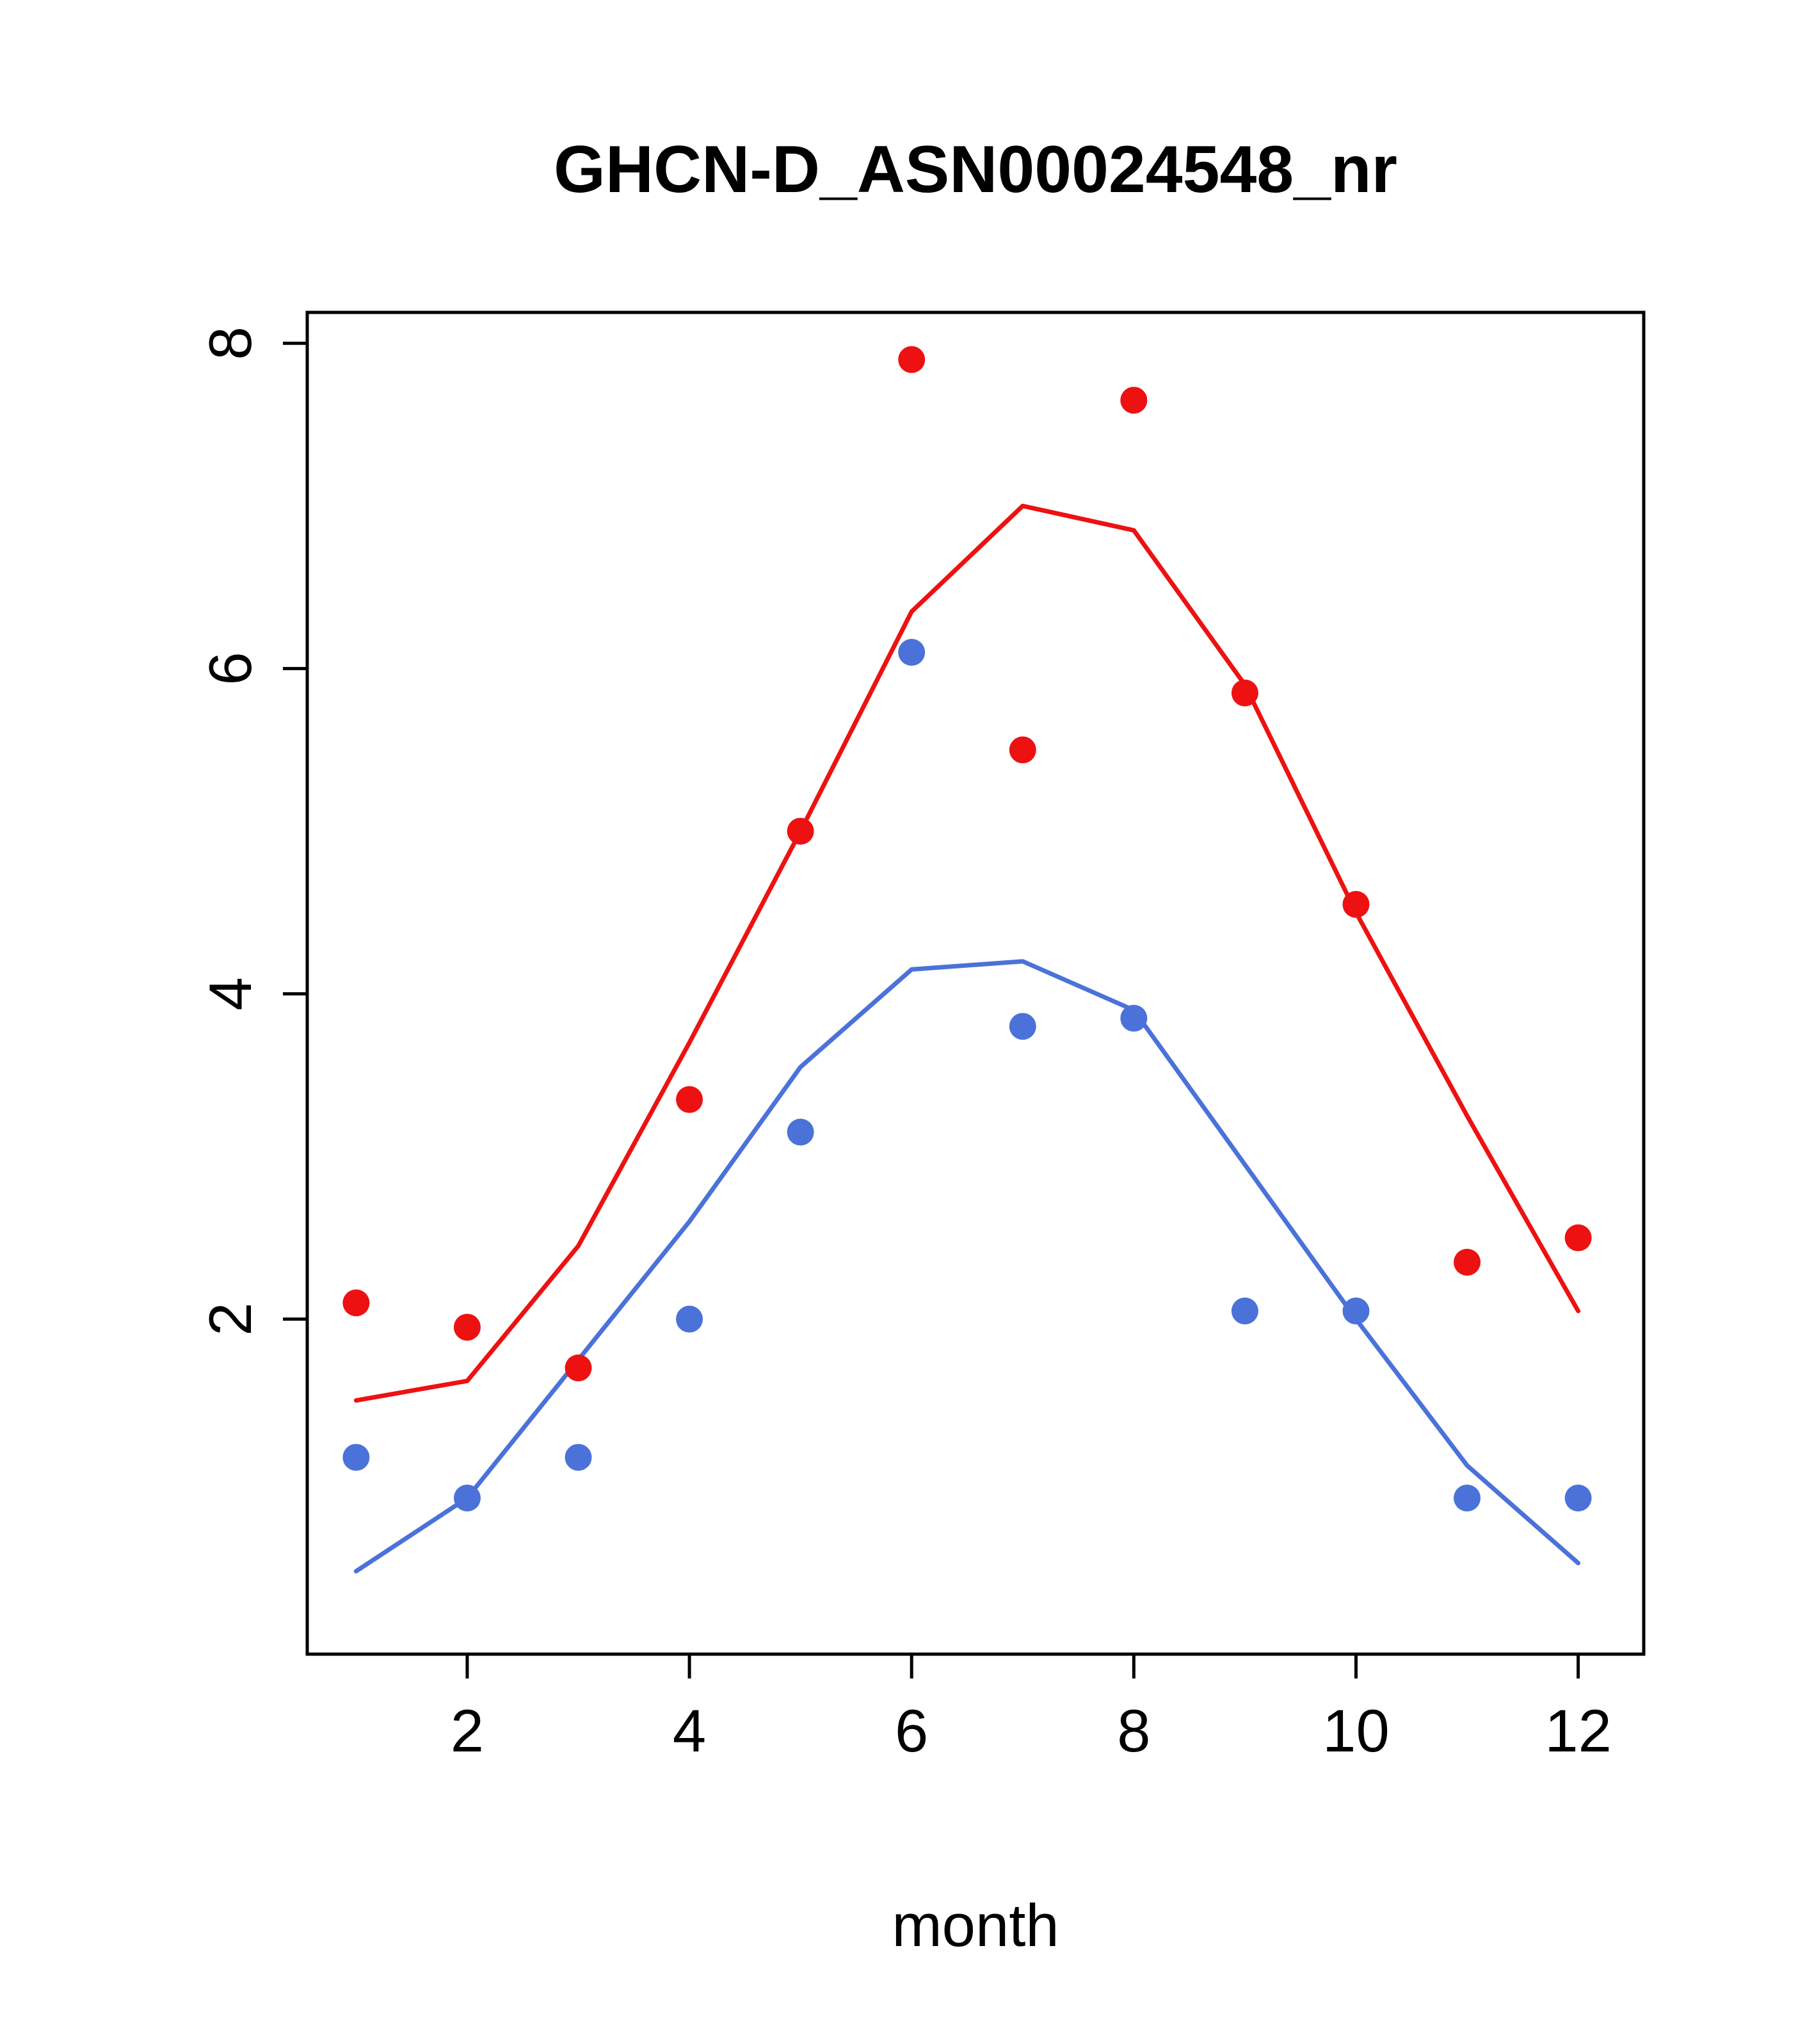 This screenshot has width=1814, height=2044. Describe the element at coordinates (975, 170) in the screenshot. I see `chart-title: GHCN-D_ASN00024548_nr` at that location.